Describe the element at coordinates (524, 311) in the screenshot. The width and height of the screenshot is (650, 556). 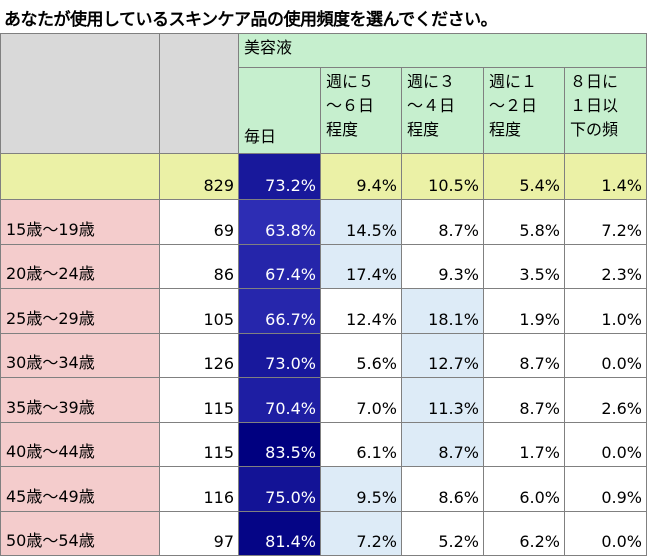
I see `value-cell: 1.9%` at that location.